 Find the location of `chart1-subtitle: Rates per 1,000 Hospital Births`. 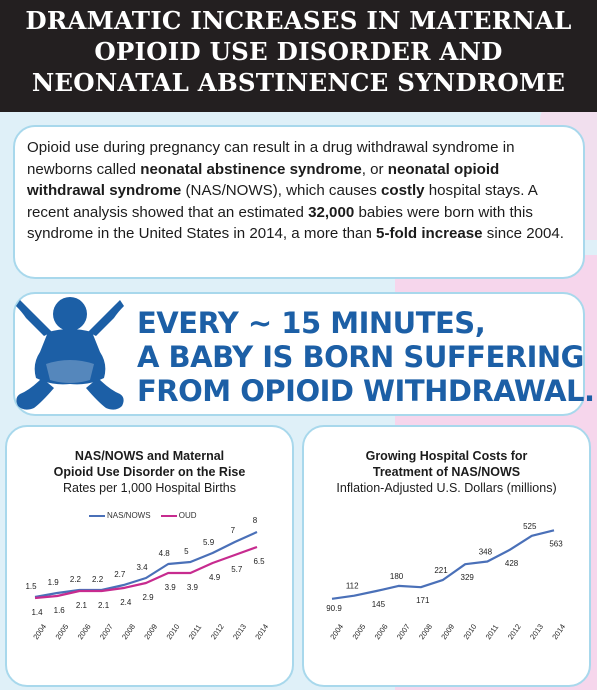

chart1-subtitle: Rates per 1,000 Hospital Births is located at coordinates (149, 488).